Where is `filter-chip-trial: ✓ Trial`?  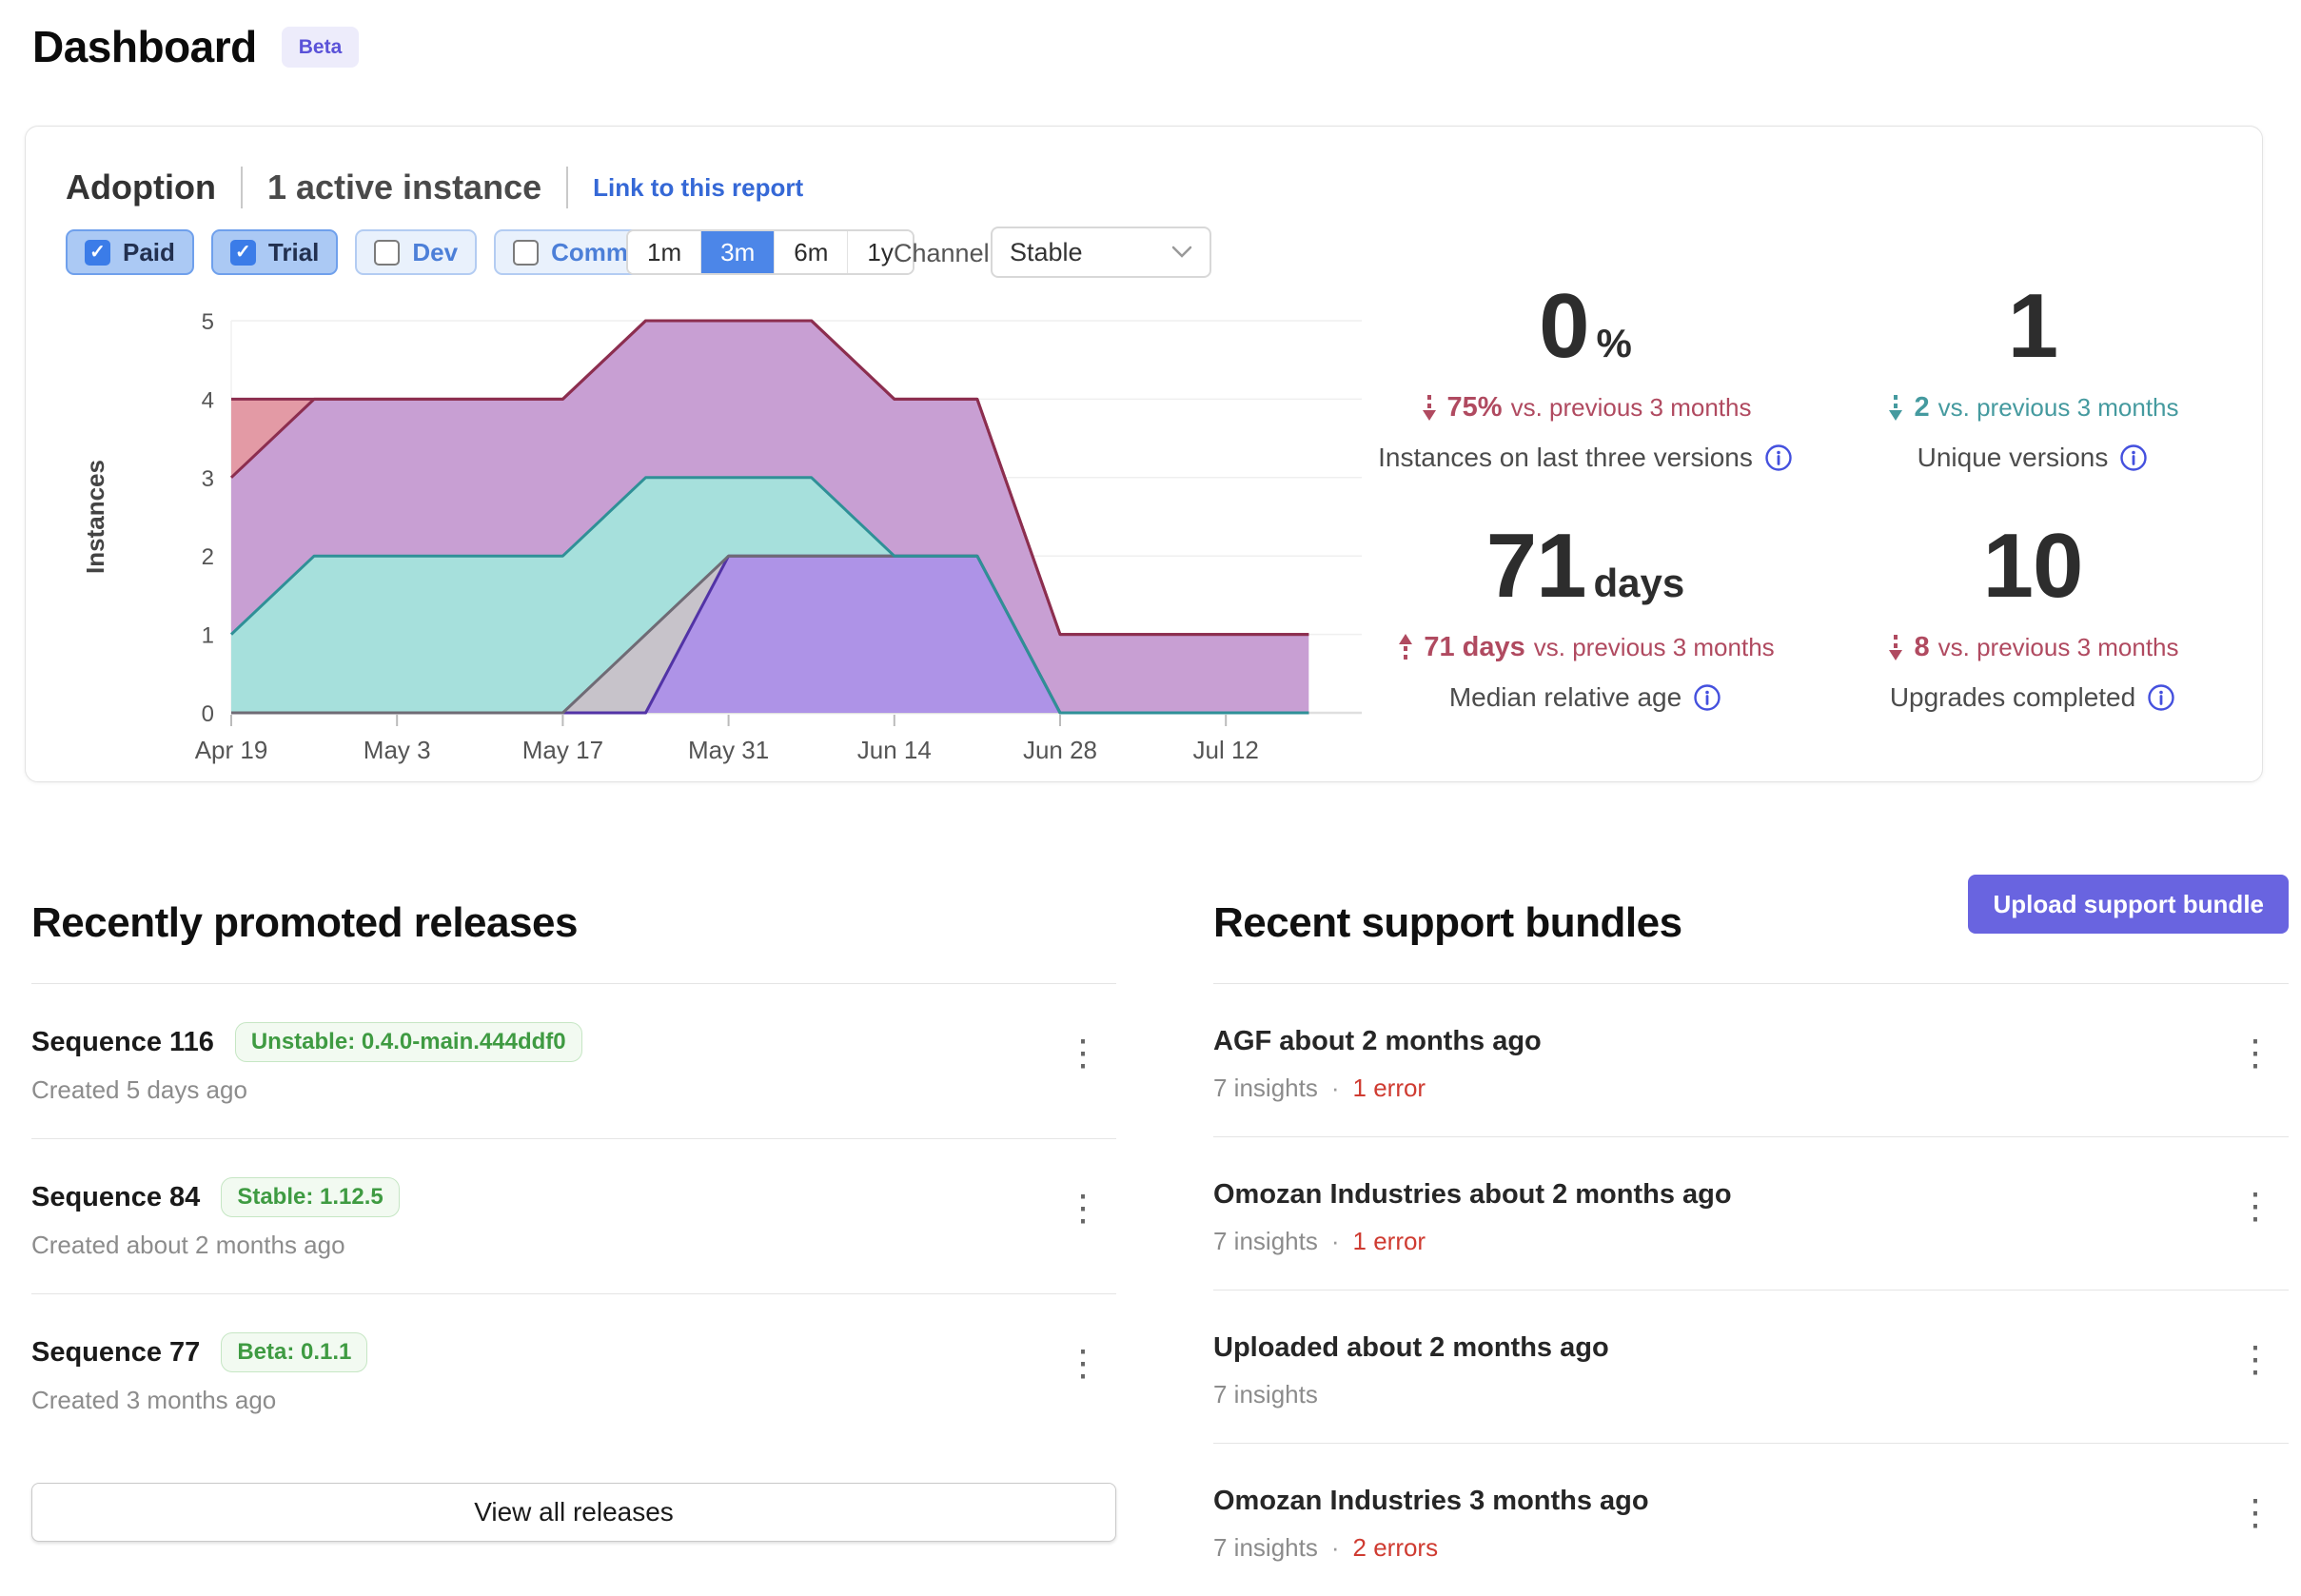 filter-chip-trial: ✓ Trial is located at coordinates (275, 252).